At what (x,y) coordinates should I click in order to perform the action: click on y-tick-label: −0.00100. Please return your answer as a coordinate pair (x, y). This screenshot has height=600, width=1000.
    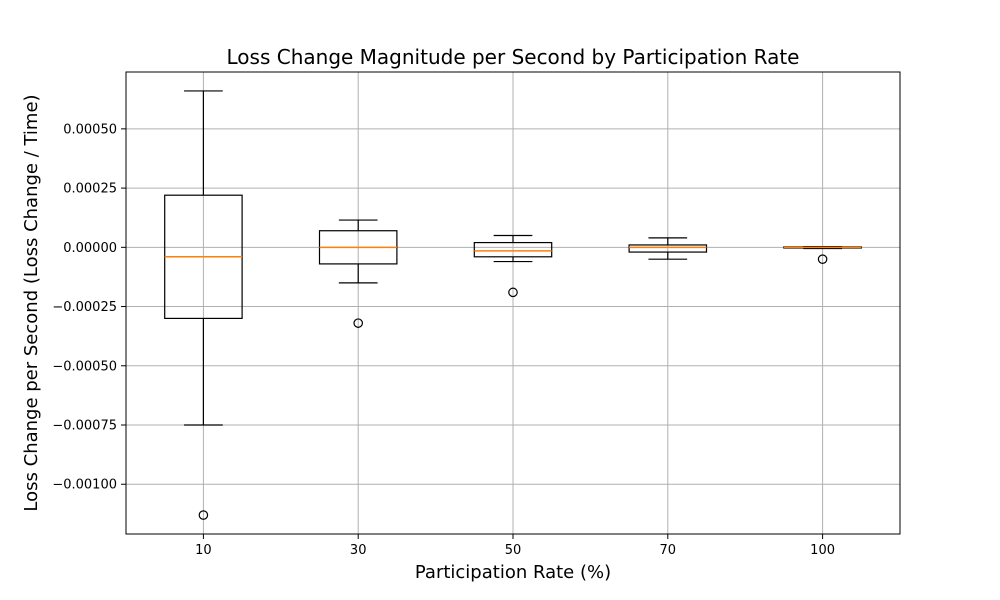
    Looking at the image, I should click on (84, 485).